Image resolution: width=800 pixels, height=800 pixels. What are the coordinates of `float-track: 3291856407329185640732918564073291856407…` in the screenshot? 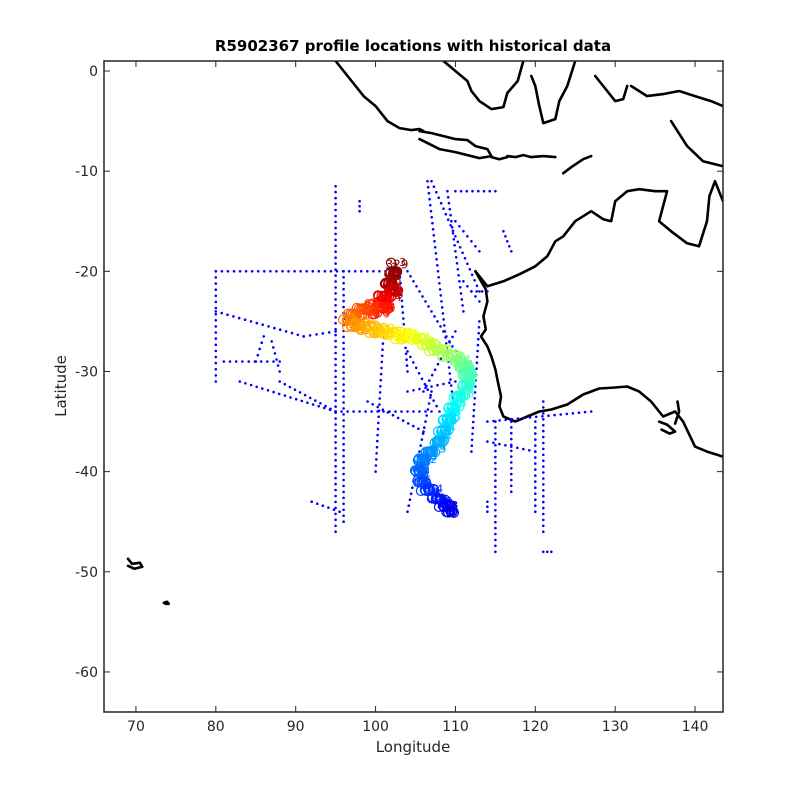 It's located at (408, 388).